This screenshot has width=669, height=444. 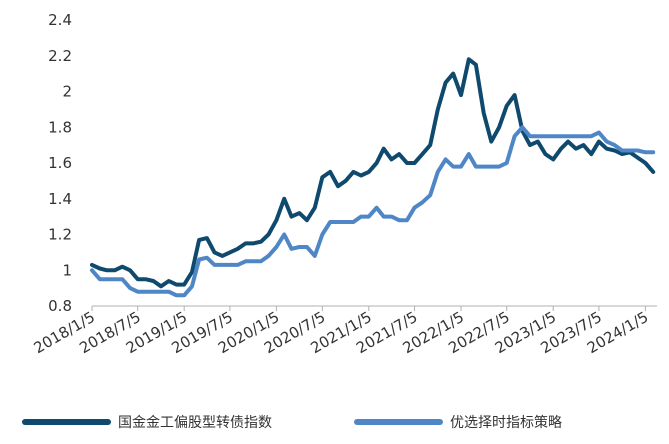 I want to click on y-tick-label: 1.2, so click(x=60, y=235).